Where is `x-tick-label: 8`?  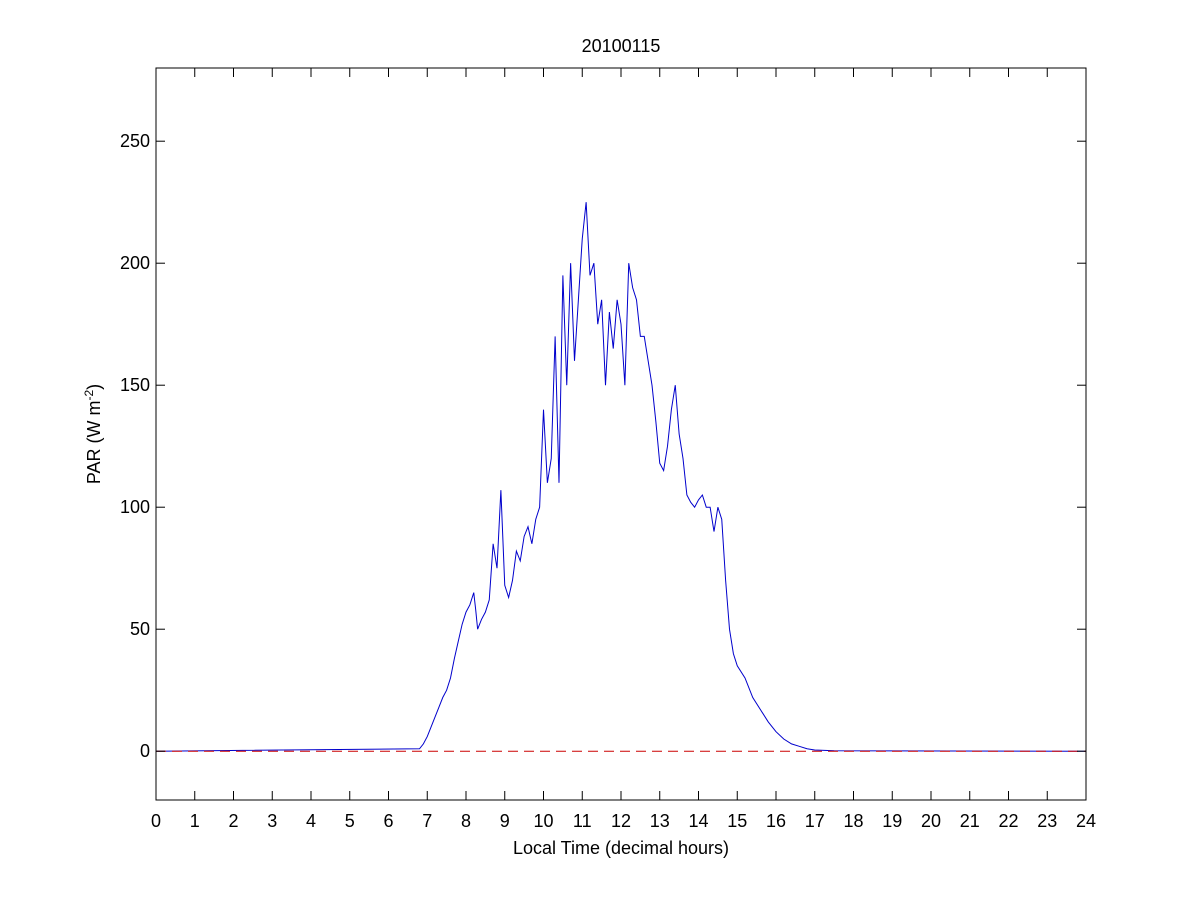
x-tick-label: 8 is located at coordinates (466, 821).